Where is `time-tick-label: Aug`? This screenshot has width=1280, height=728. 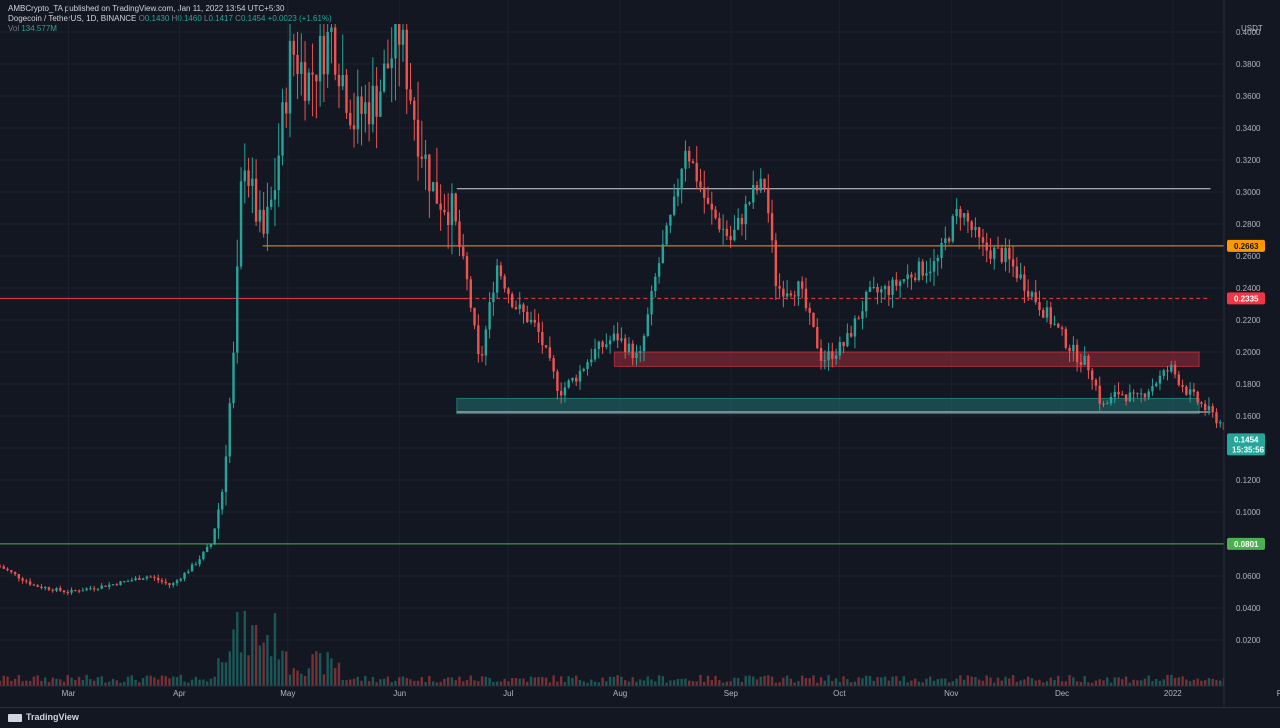
time-tick-label: Aug is located at coordinates (620, 693).